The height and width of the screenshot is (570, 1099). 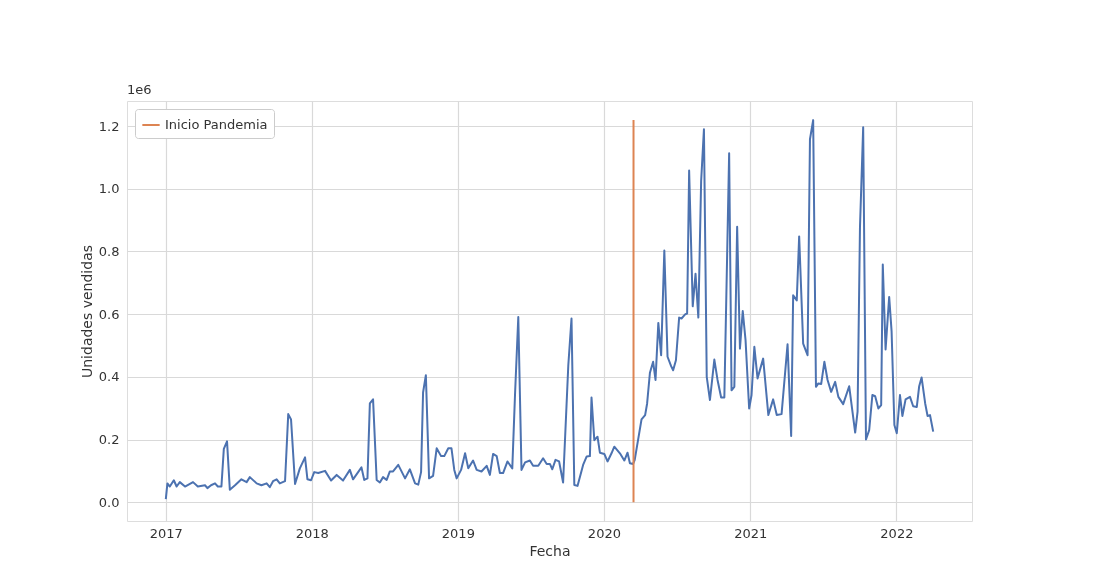 What do you see at coordinates (312, 533) in the screenshot?
I see `x-tick-label: 2018` at bounding box center [312, 533].